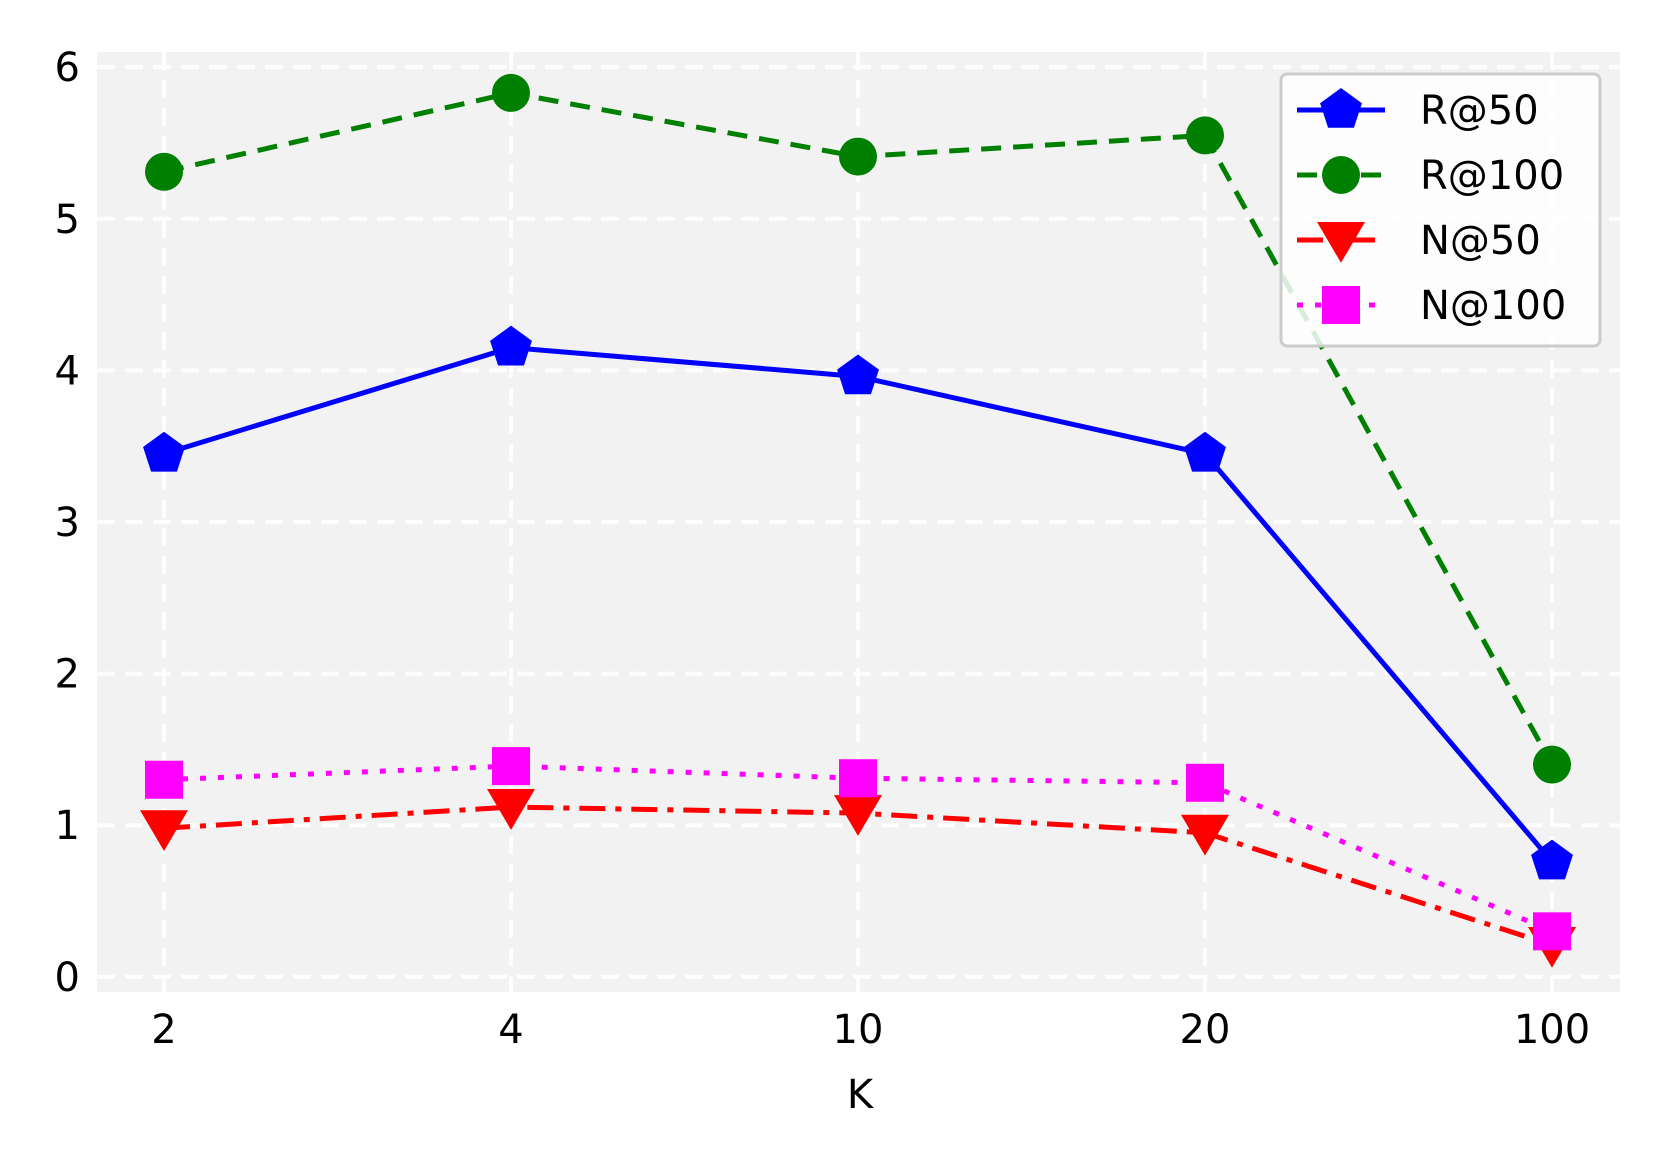 This screenshot has height=1167, width=1661. Describe the element at coordinates (163, 1030) in the screenshot. I see `x-tick-label: 2` at that location.